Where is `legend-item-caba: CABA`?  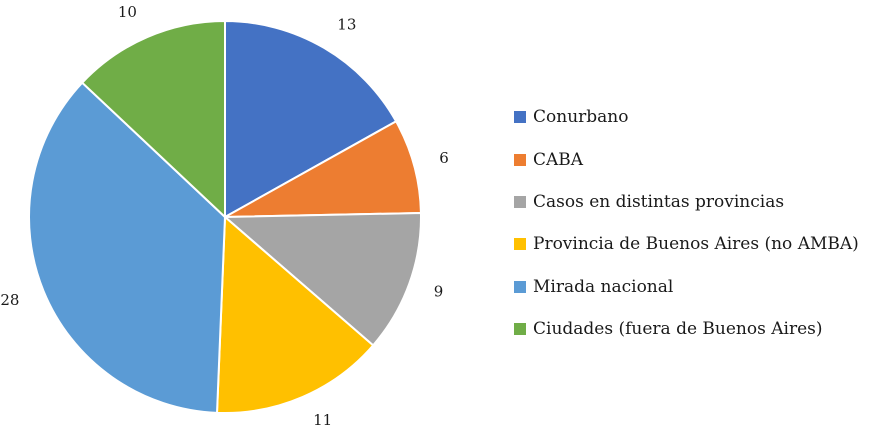
legend-item-caba: CABA is located at coordinates (686, 159).